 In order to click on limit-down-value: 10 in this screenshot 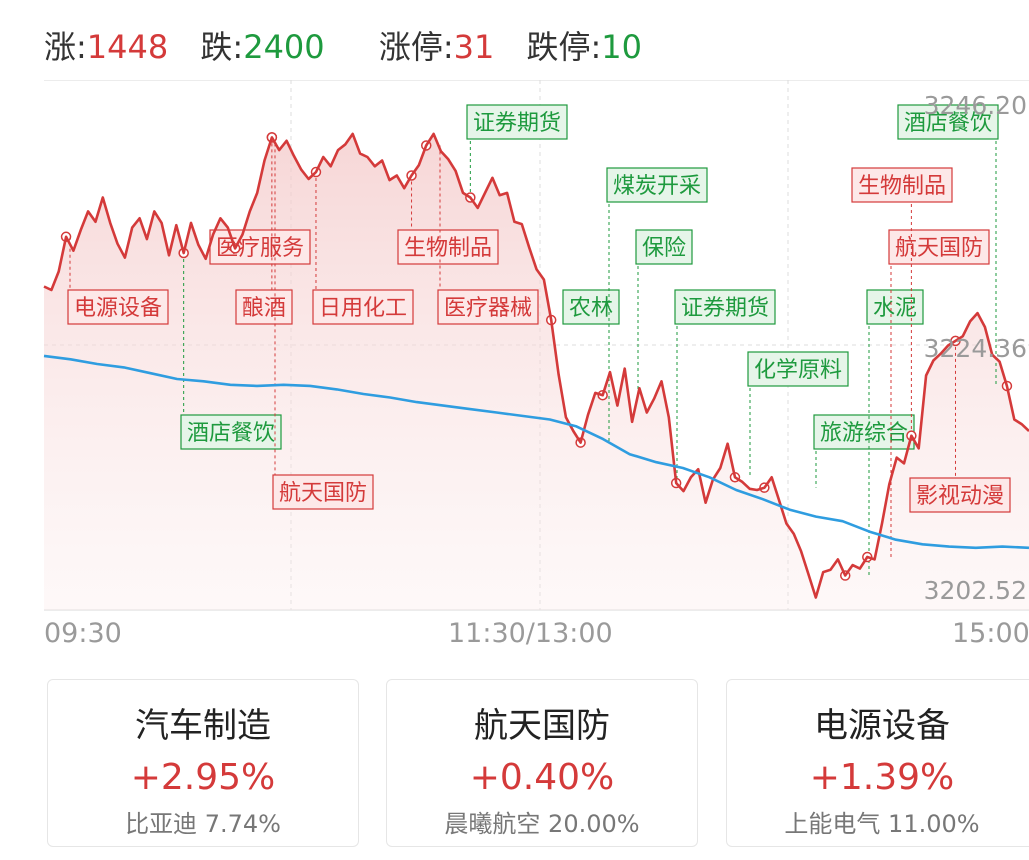, I will do `click(622, 47)`.